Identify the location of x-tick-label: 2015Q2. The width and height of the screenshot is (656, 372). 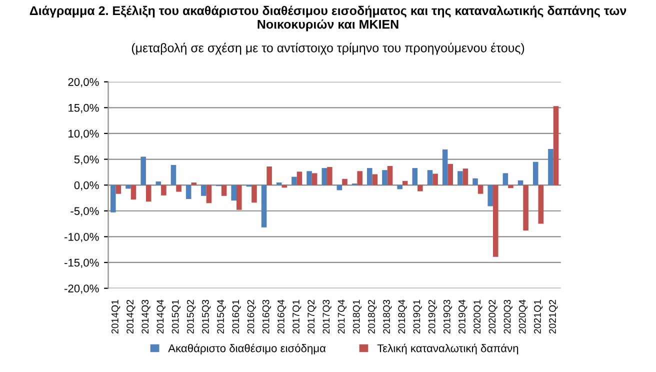
(191, 317).